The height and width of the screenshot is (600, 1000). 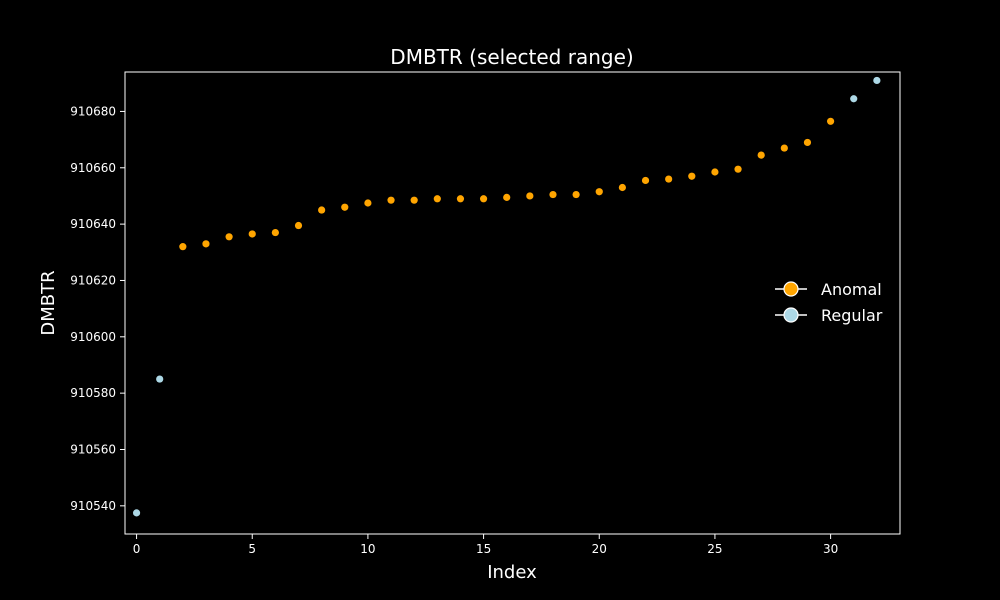 What do you see at coordinates (367, 549) in the screenshot?
I see `x-tick-label: 10` at bounding box center [367, 549].